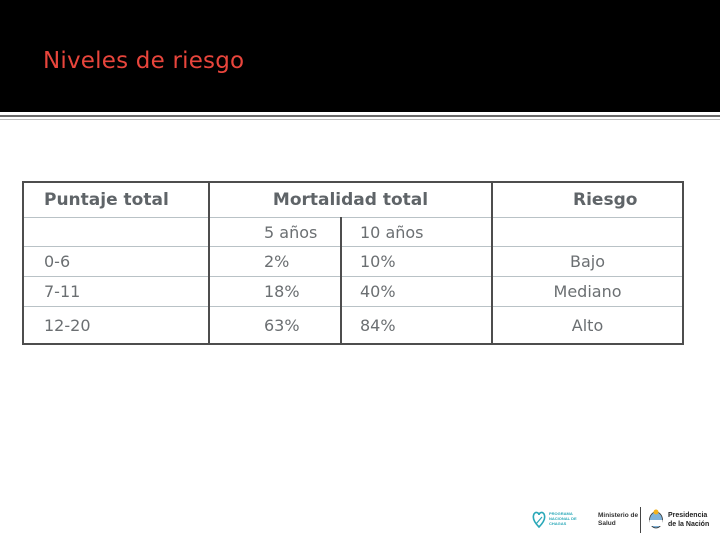 The image size is (720, 540). I want to click on table-row: 12-20 63% 84% Alto, so click(353, 325).